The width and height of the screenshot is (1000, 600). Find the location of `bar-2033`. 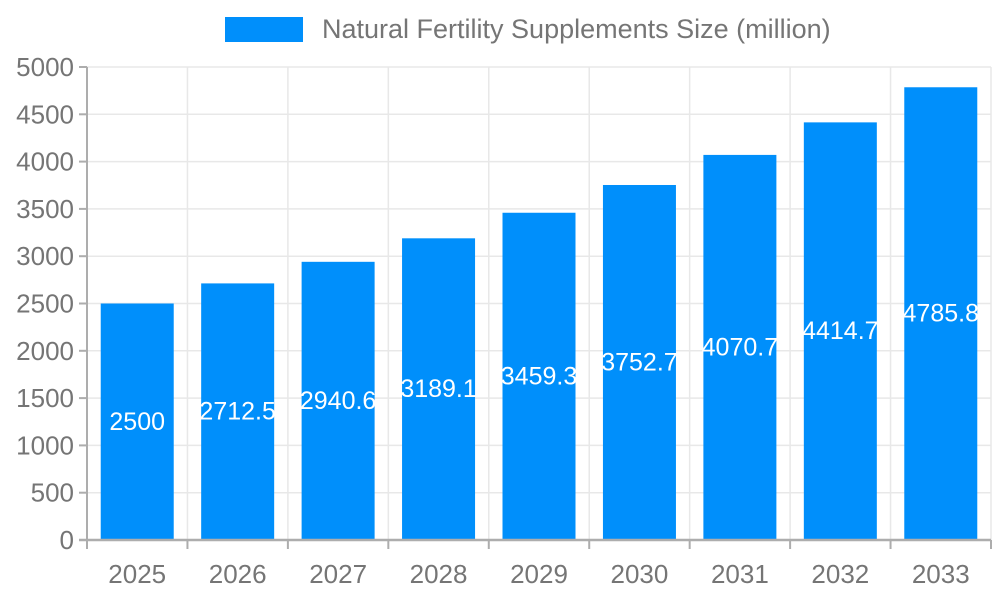

bar-2033 is located at coordinates (941, 314).